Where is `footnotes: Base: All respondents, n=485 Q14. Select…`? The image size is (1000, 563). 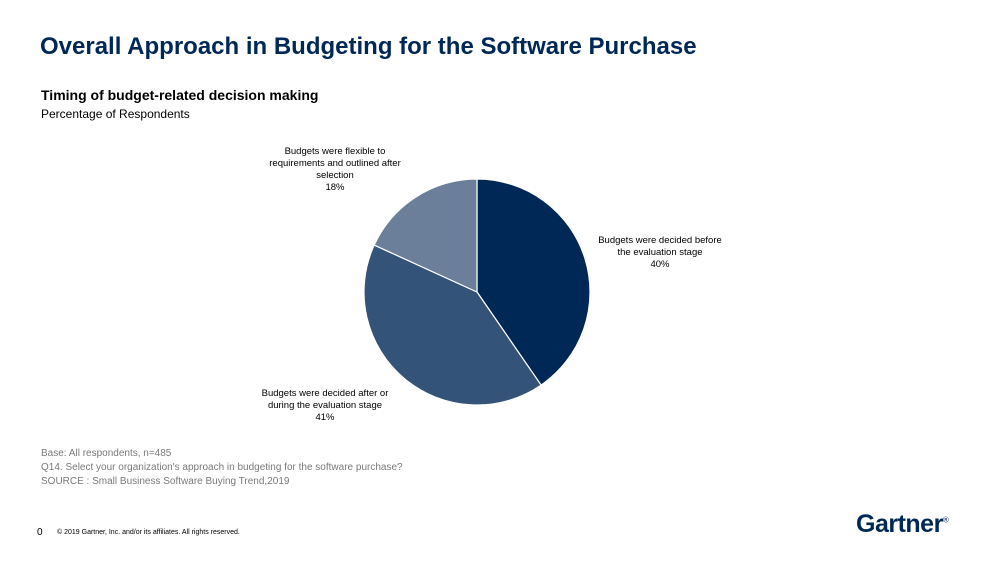
footnotes: Base: All respondents, n=485 Q14. Select… is located at coordinates (222, 468).